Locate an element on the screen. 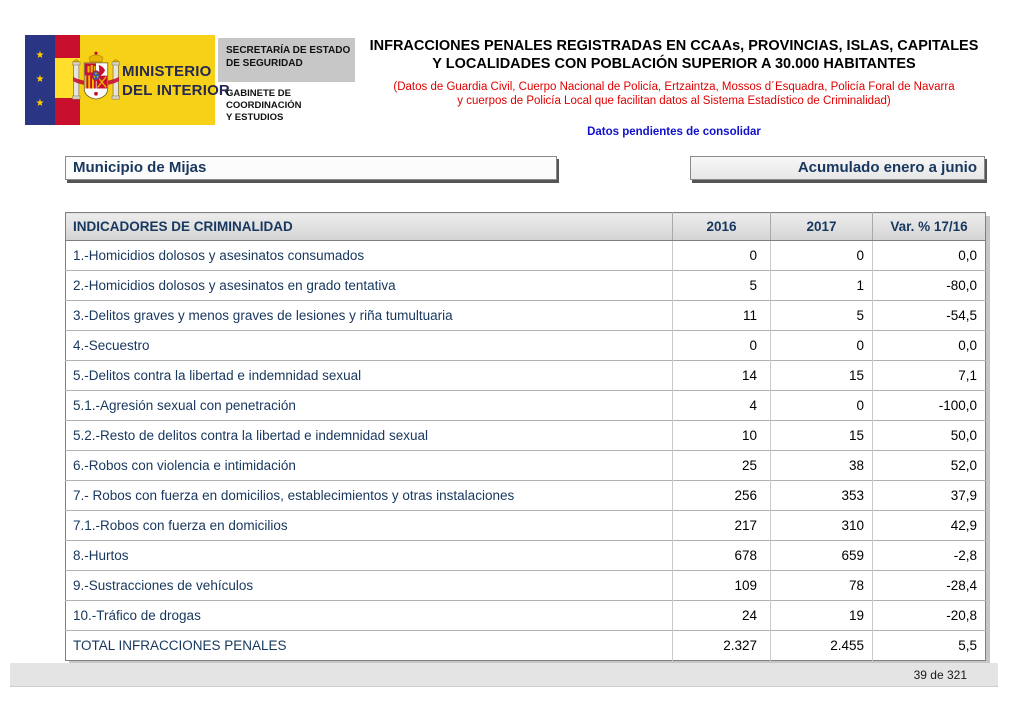  gabinete-line2: Y ESTUDIOS is located at coordinates (255, 117).